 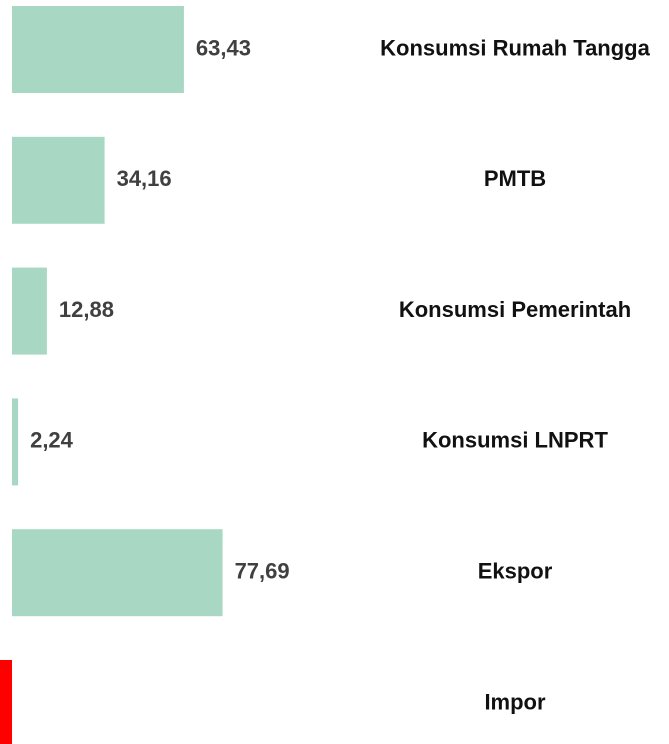 I want to click on value-label: 77,69, so click(x=262, y=571).